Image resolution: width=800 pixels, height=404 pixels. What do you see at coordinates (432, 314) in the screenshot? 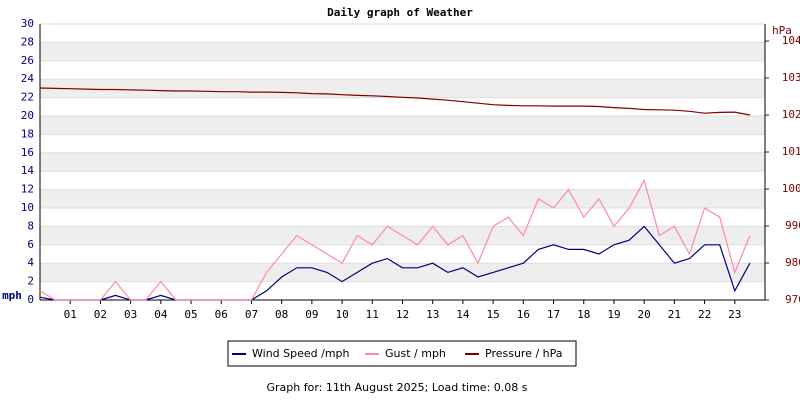
I see `x-tick-label: 13` at bounding box center [432, 314].